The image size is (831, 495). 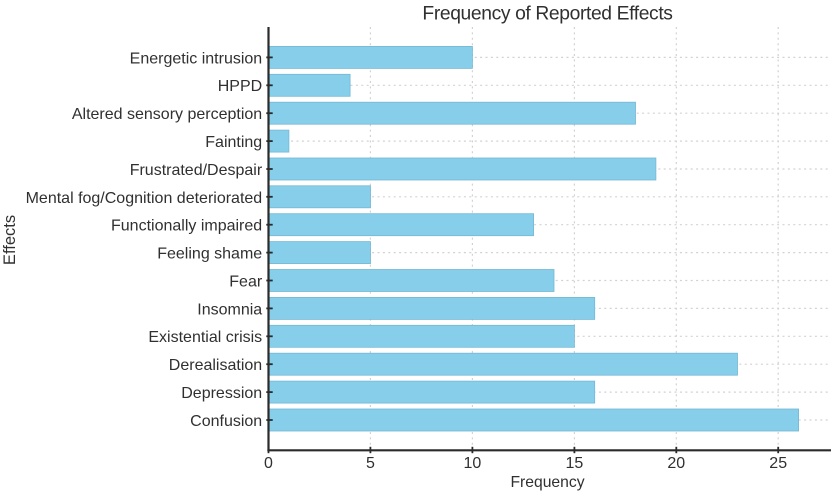 I want to click on svg-text: Fear, so click(x=246, y=281).